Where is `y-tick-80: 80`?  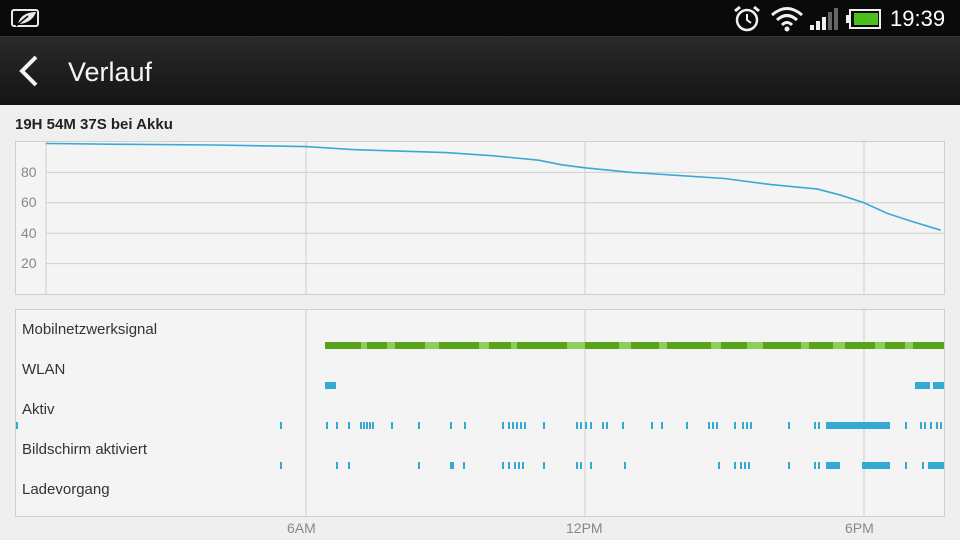 y-tick-80: 80 is located at coordinates (29, 172).